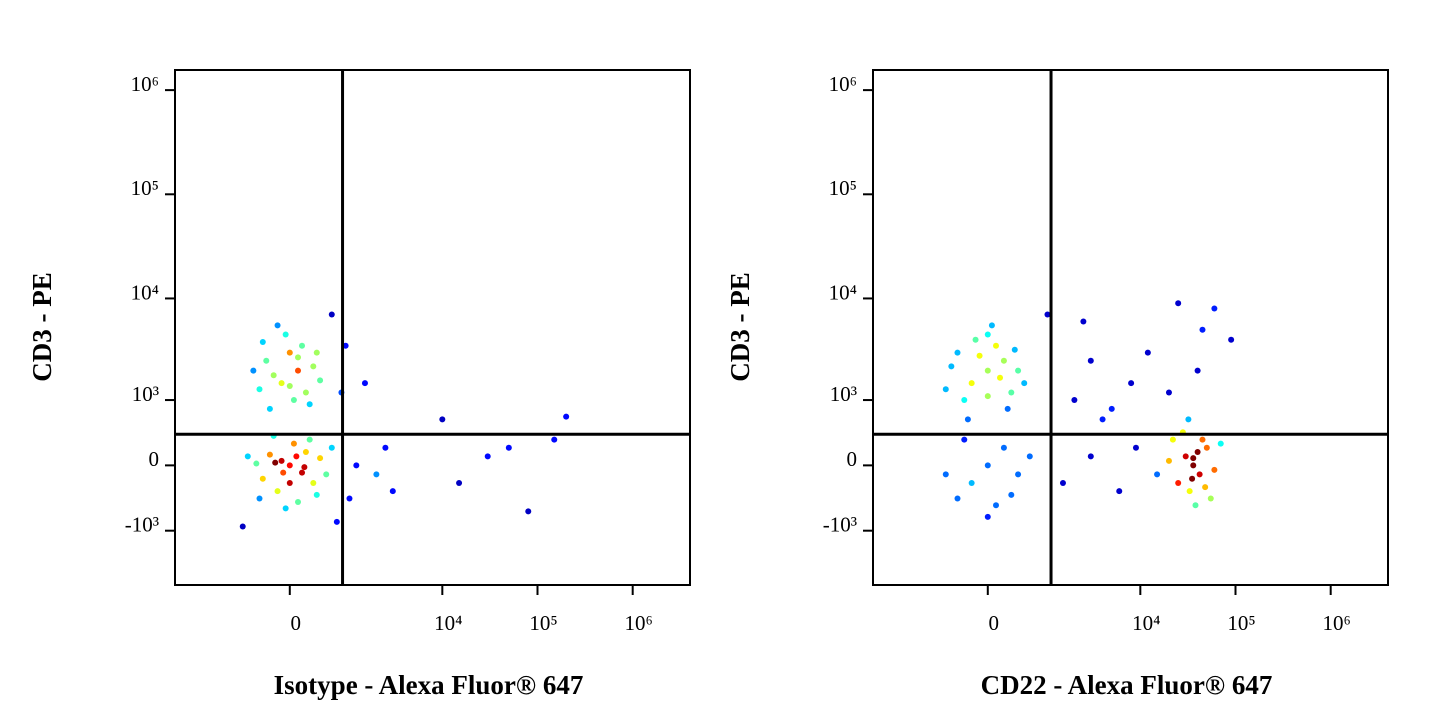  What do you see at coordinates (843, 84) in the screenshot?
I see `y-tick-label: 10⁶` at bounding box center [843, 84].